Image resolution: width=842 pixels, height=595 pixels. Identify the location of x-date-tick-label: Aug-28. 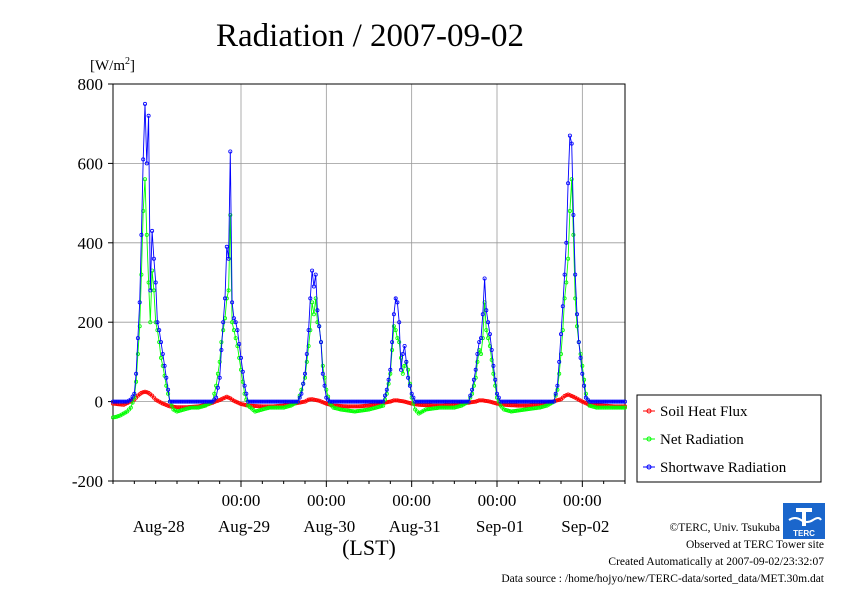
(159, 526).